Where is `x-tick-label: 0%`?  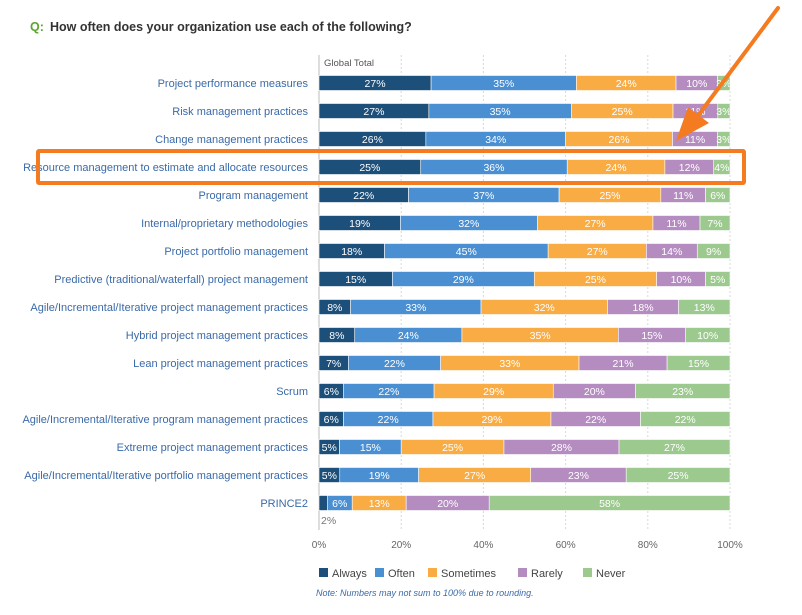
x-tick-label: 0% is located at coordinates (319, 545).